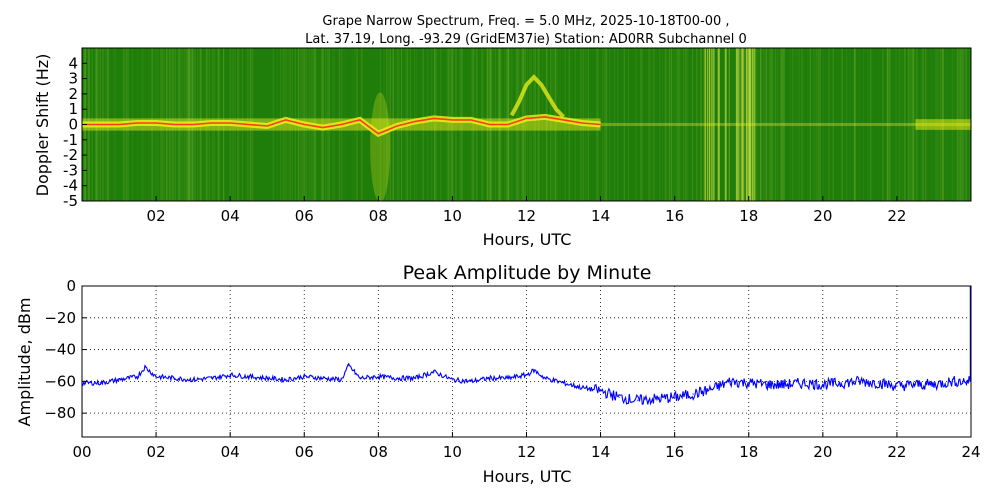 The height and width of the screenshot is (500, 1000). Describe the element at coordinates (156, 452) in the screenshot. I see `amplitude-x-tick-label: 02` at that location.